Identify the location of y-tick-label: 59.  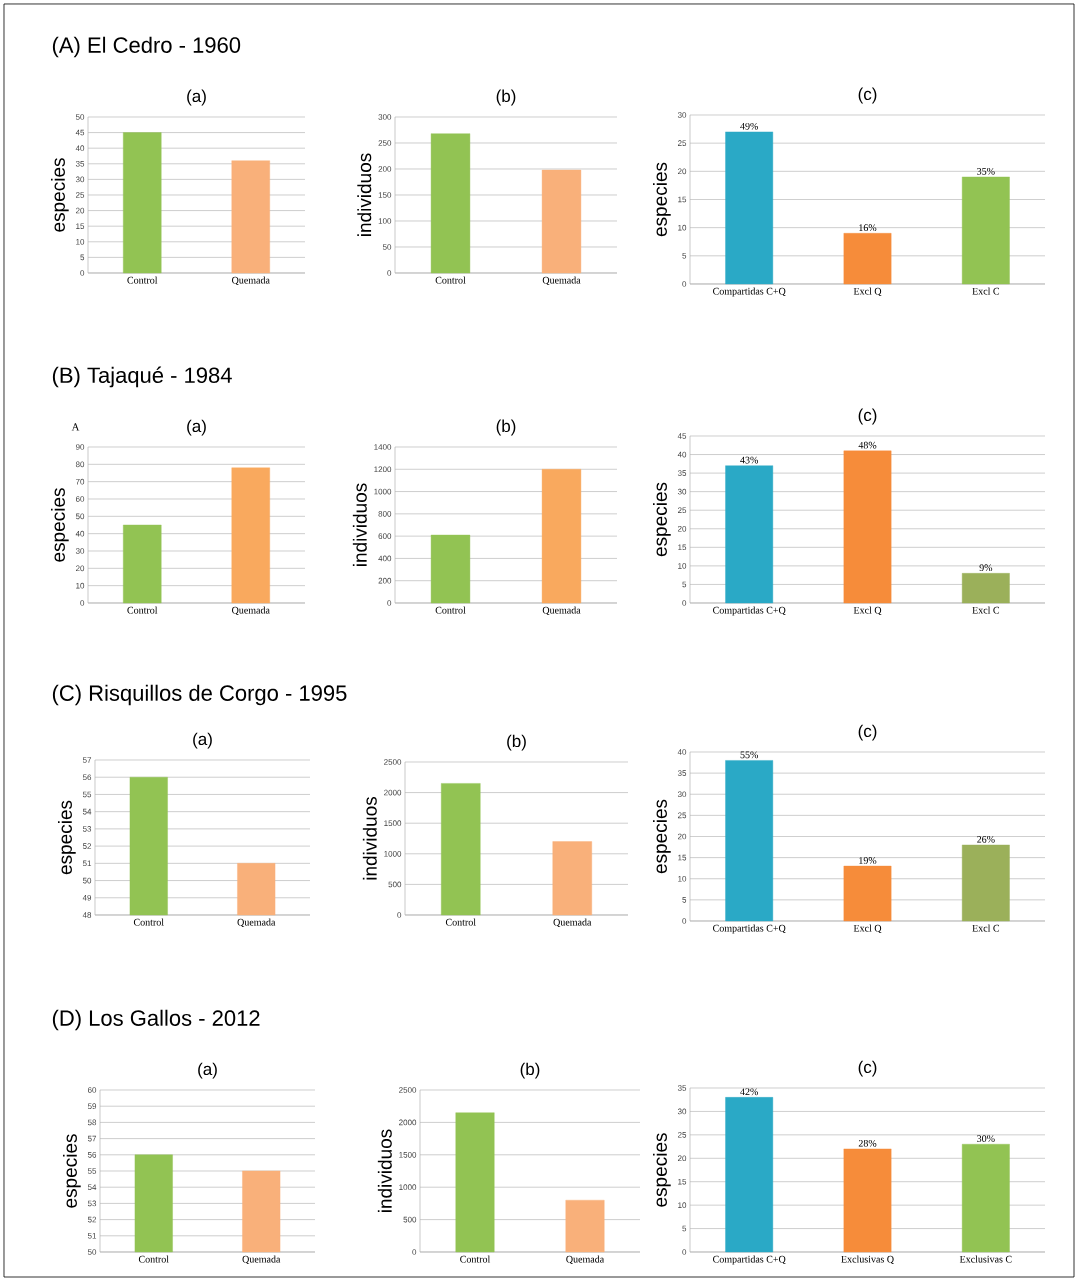
(92, 1106).